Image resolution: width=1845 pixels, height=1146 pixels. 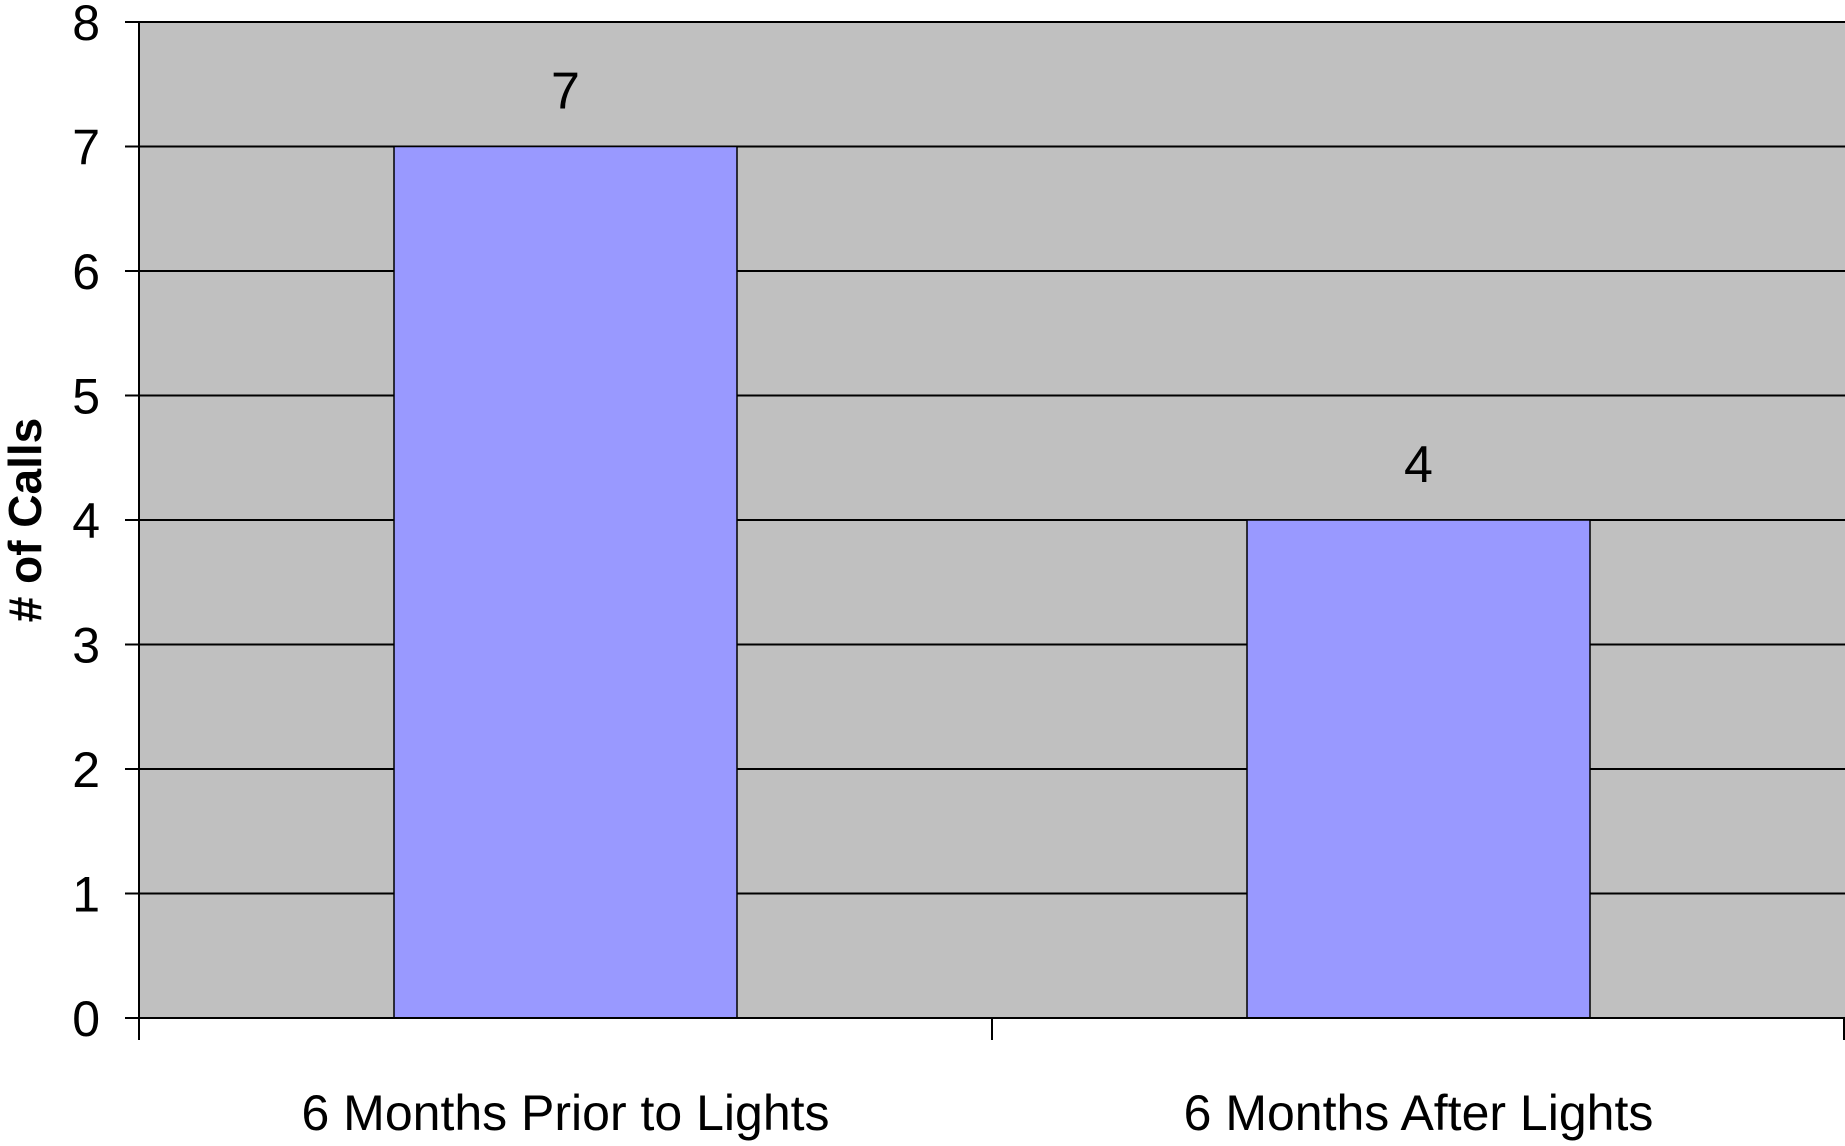 I want to click on data-label: 7, so click(x=565, y=92).